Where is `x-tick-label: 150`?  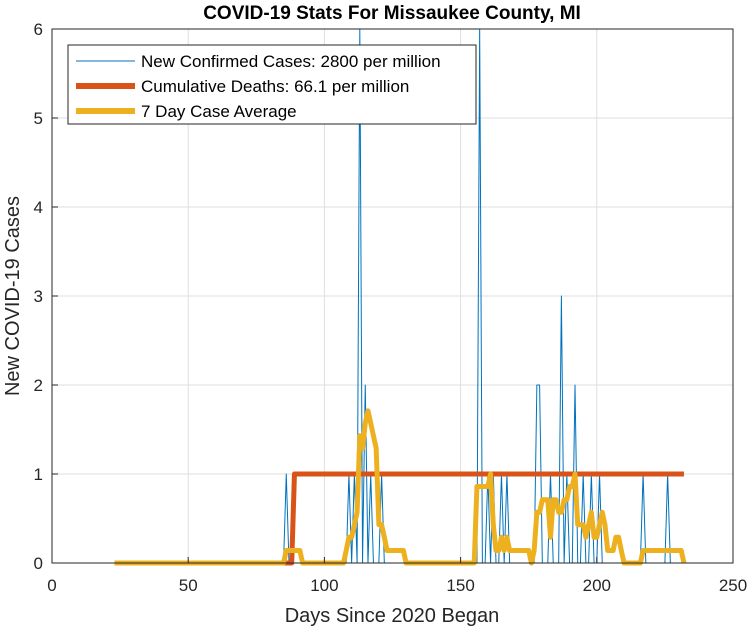
x-tick-label: 150 is located at coordinates (460, 585).